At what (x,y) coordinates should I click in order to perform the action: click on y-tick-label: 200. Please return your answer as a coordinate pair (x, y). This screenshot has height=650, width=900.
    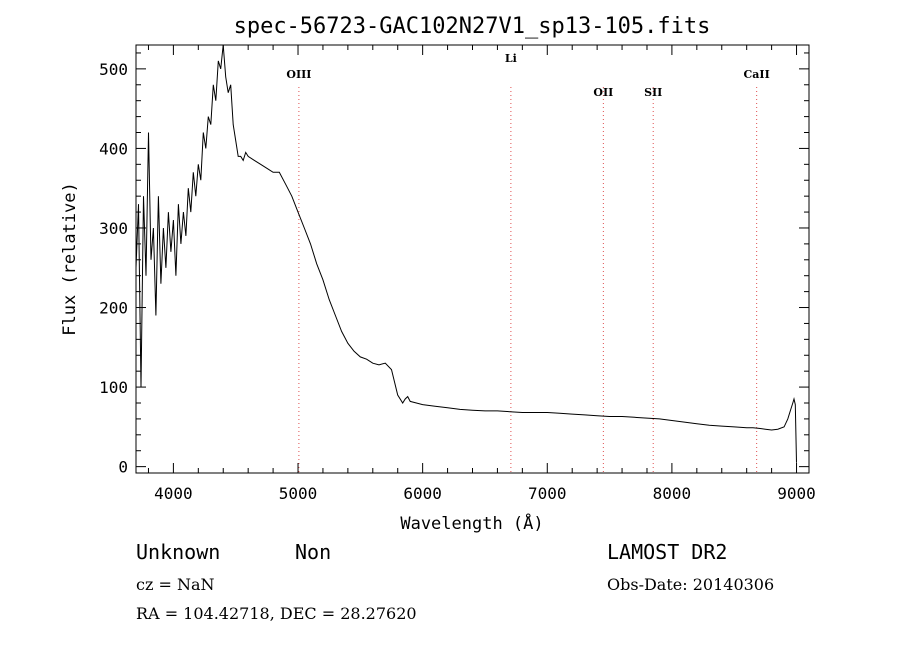
    Looking at the image, I should click on (113, 308).